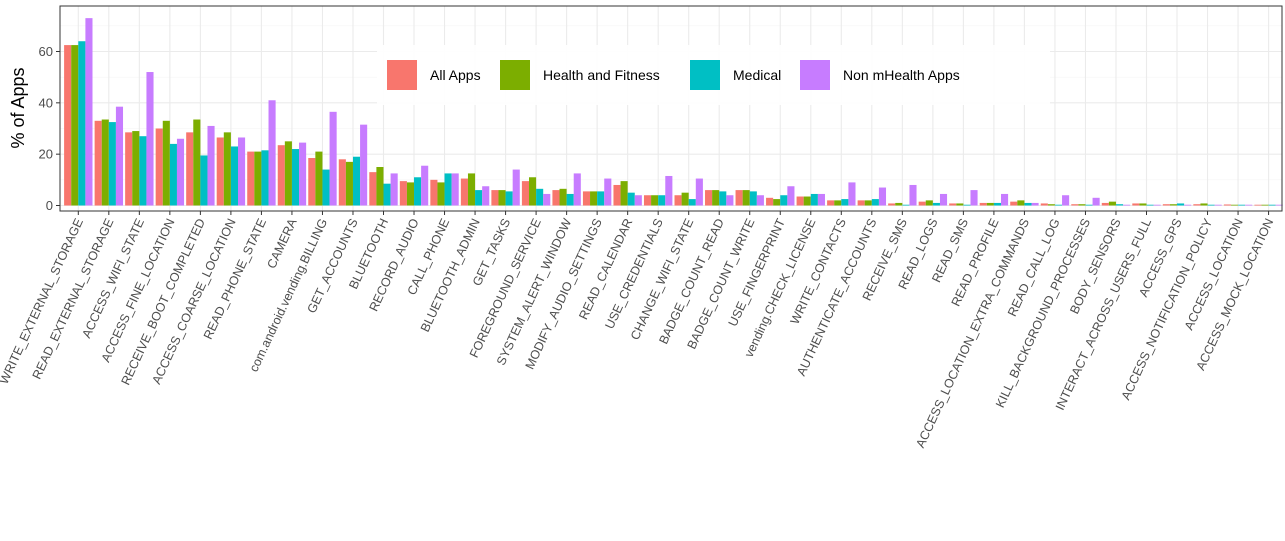  What do you see at coordinates (705, 75) in the screenshot?
I see `legend-key-medical` at bounding box center [705, 75].